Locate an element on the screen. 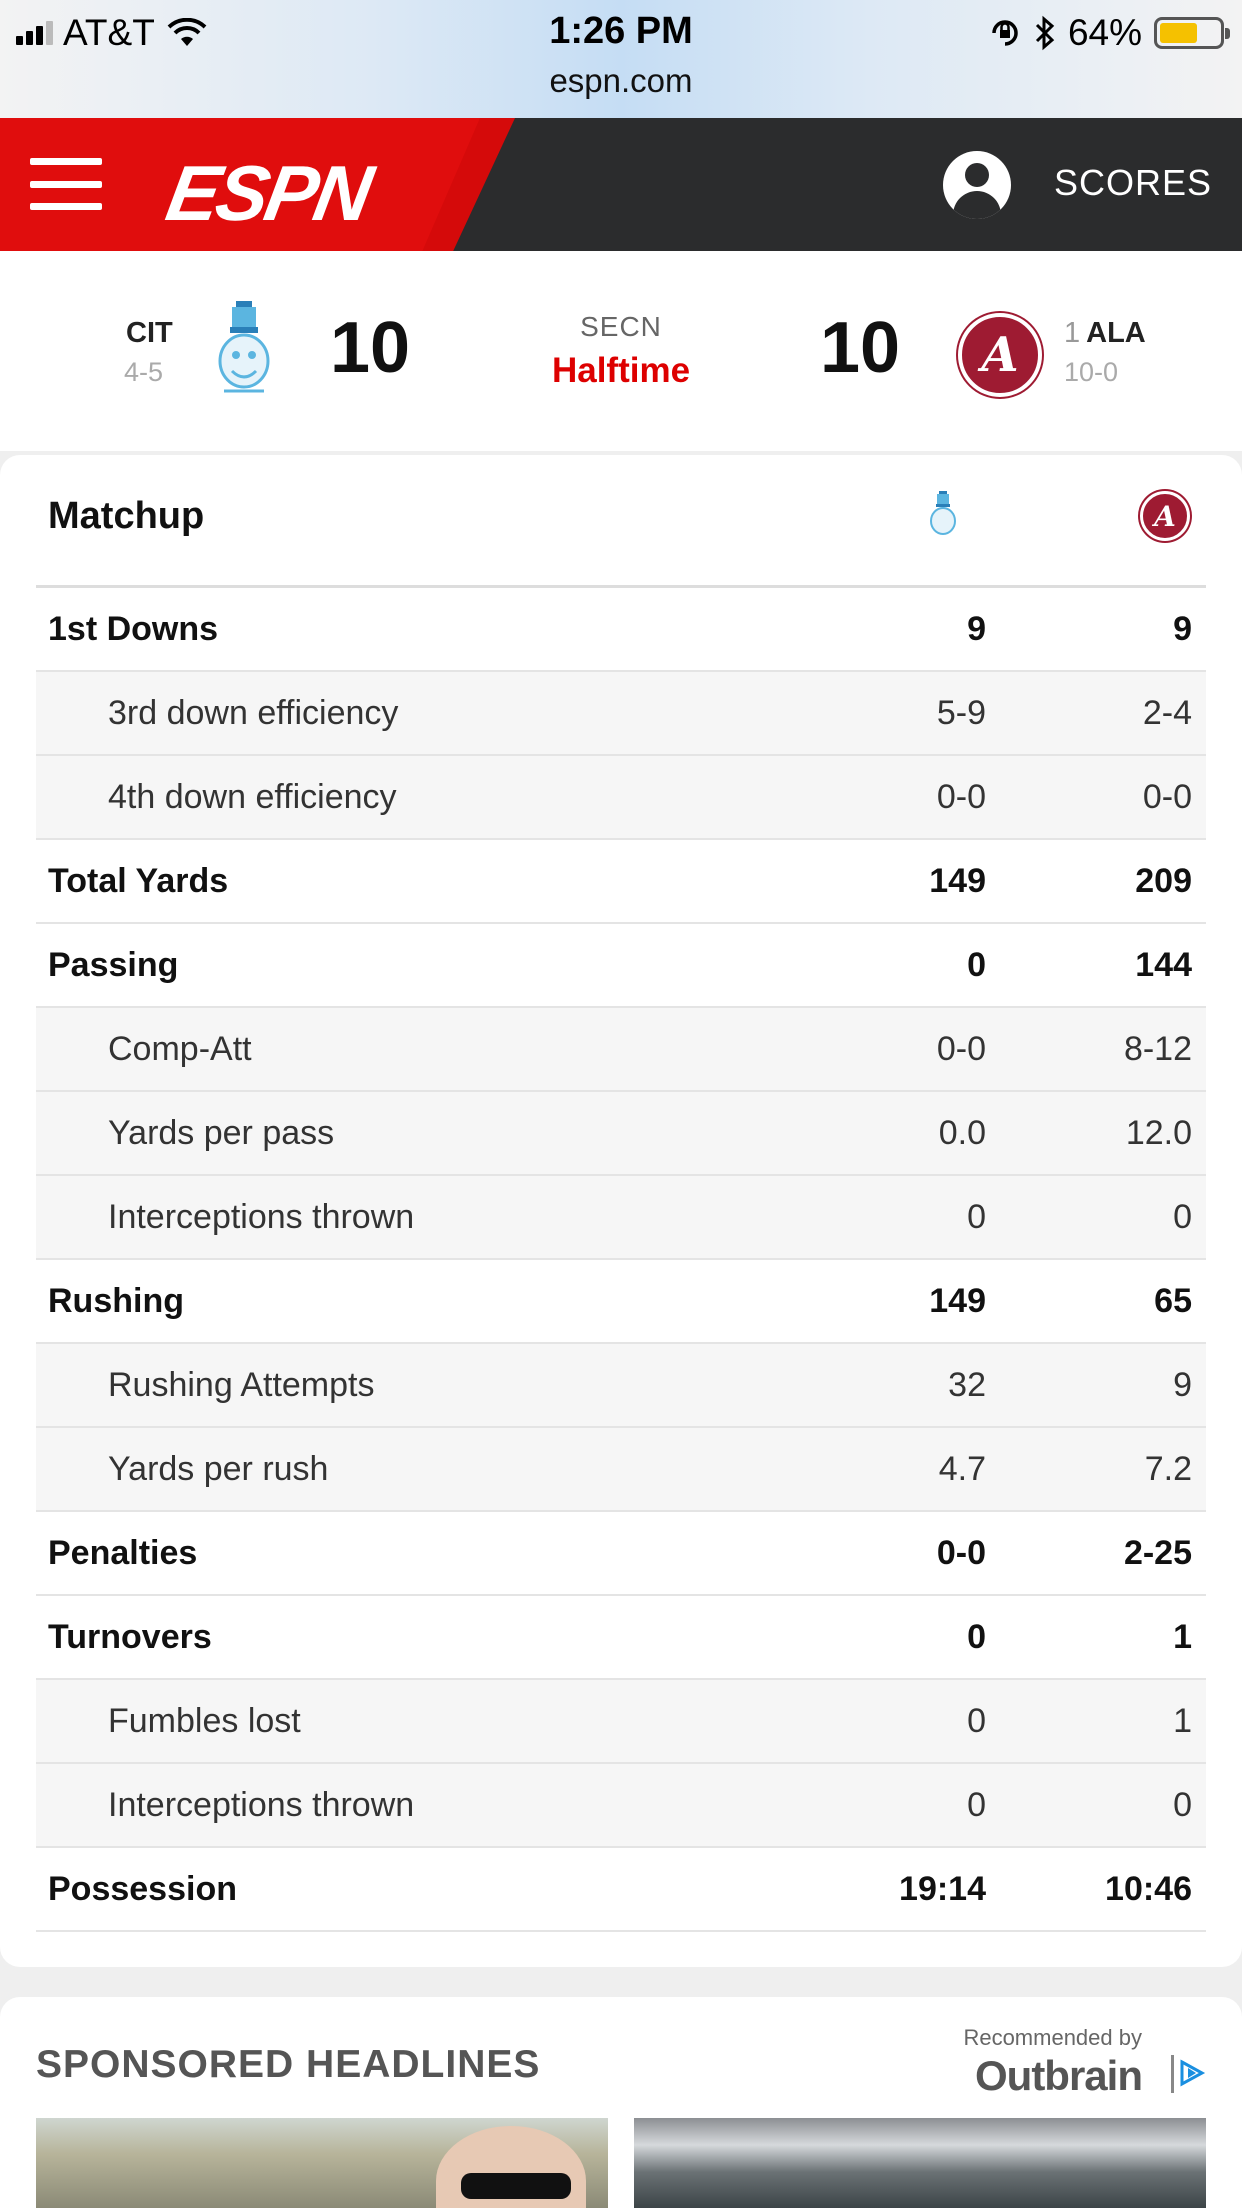  stat-home-value: 144 is located at coordinates (1163, 964).